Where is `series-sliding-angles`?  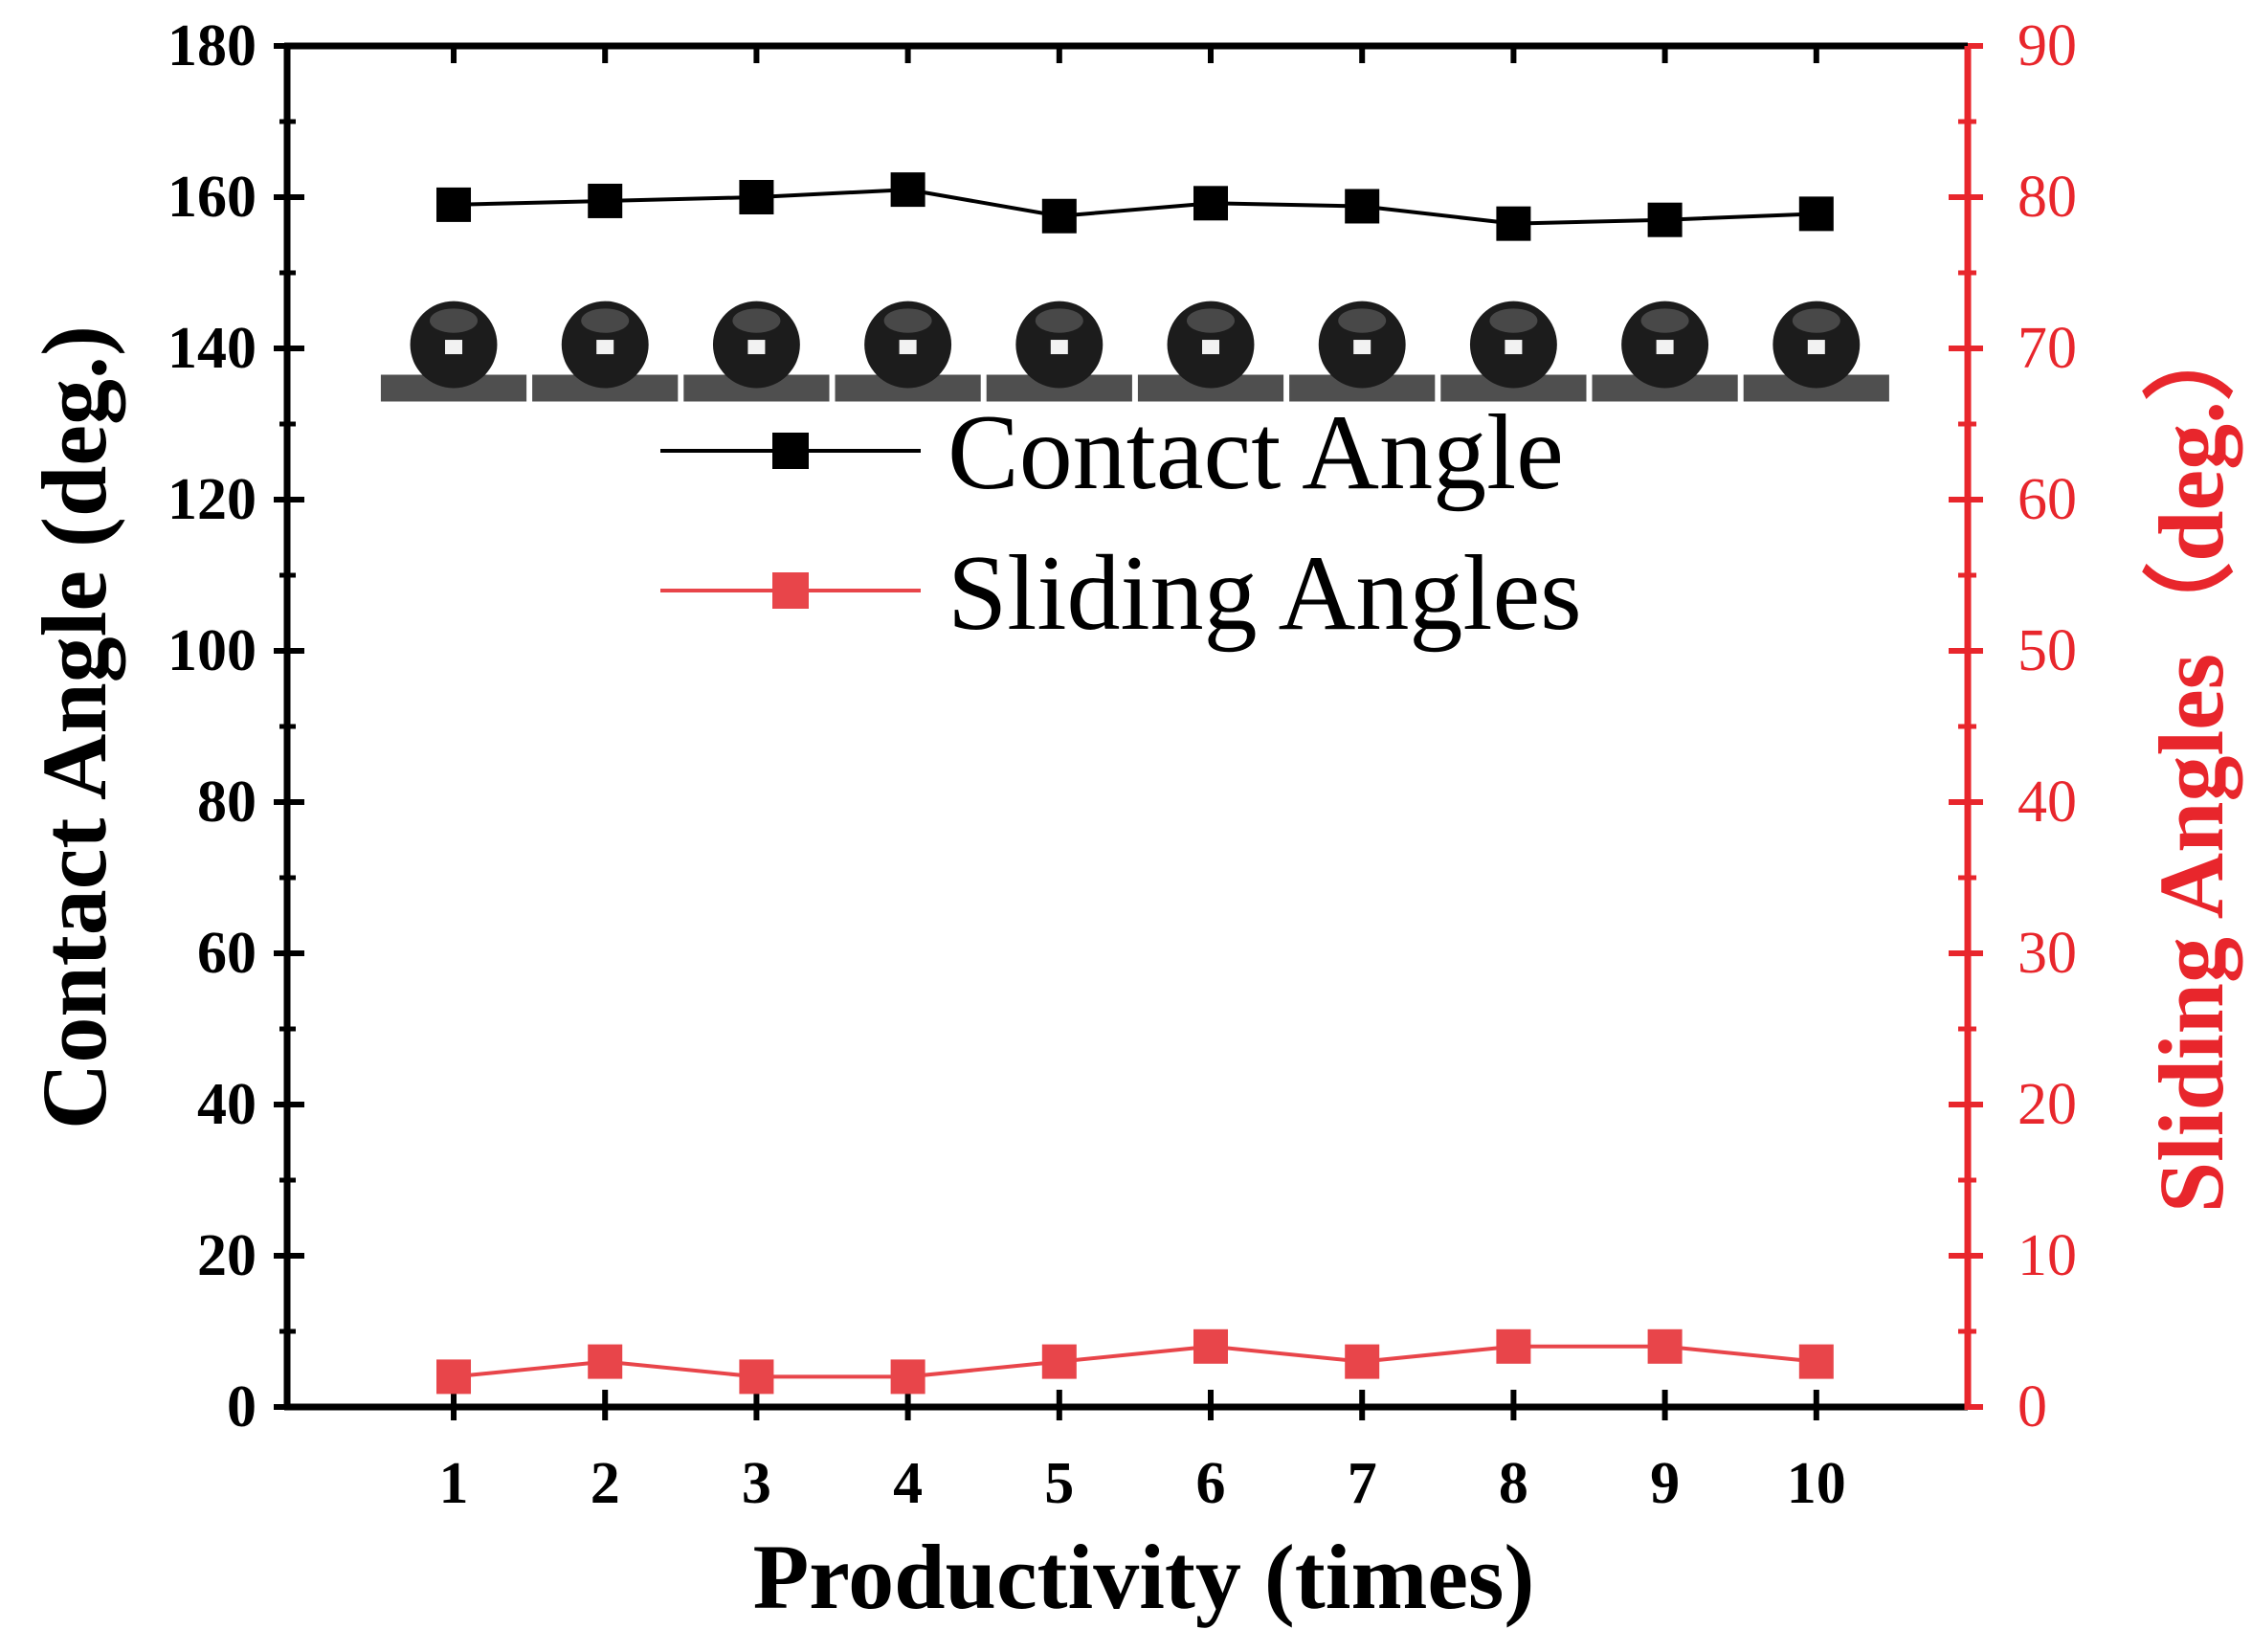
series-sliding-angles is located at coordinates (1135, 1361).